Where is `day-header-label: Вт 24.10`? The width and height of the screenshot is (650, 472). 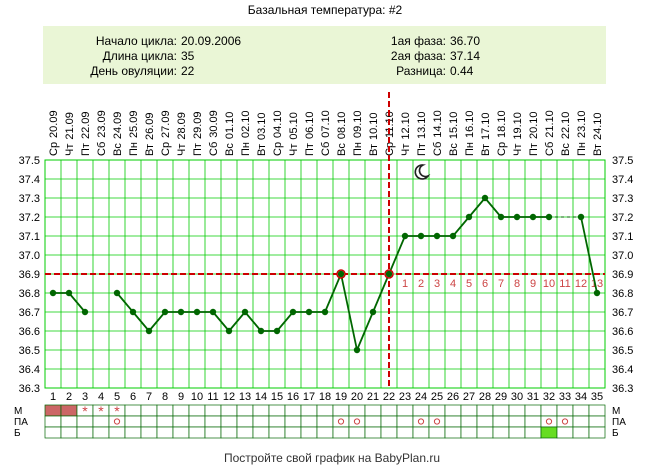 day-header-label: Вт 24.10 is located at coordinates (598, 134).